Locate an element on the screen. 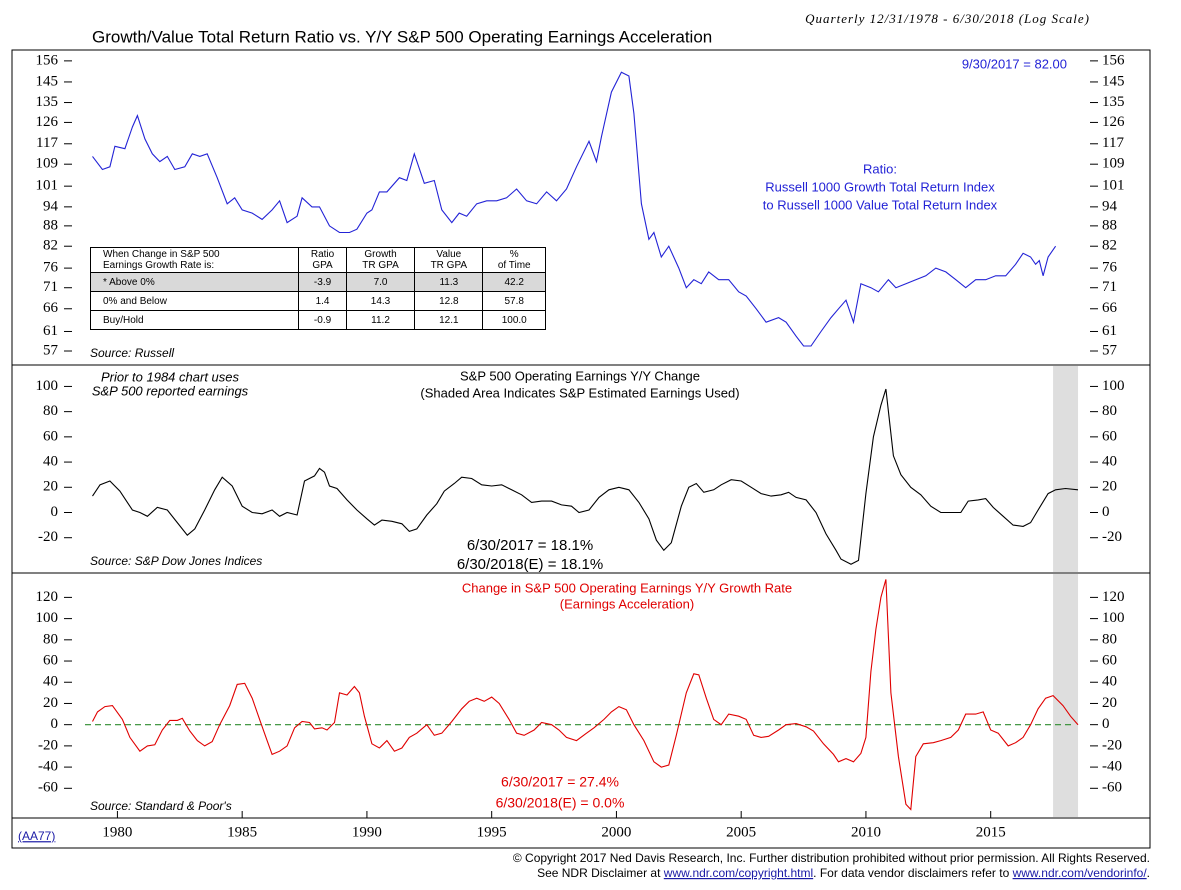  table-cell: Growth TR GPA is located at coordinates (380, 260).